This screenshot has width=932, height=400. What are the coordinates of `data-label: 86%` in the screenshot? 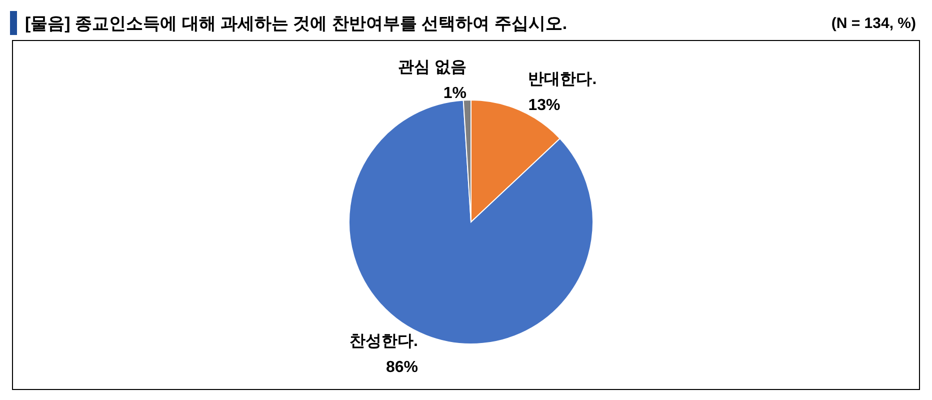 It's located at (402, 367).